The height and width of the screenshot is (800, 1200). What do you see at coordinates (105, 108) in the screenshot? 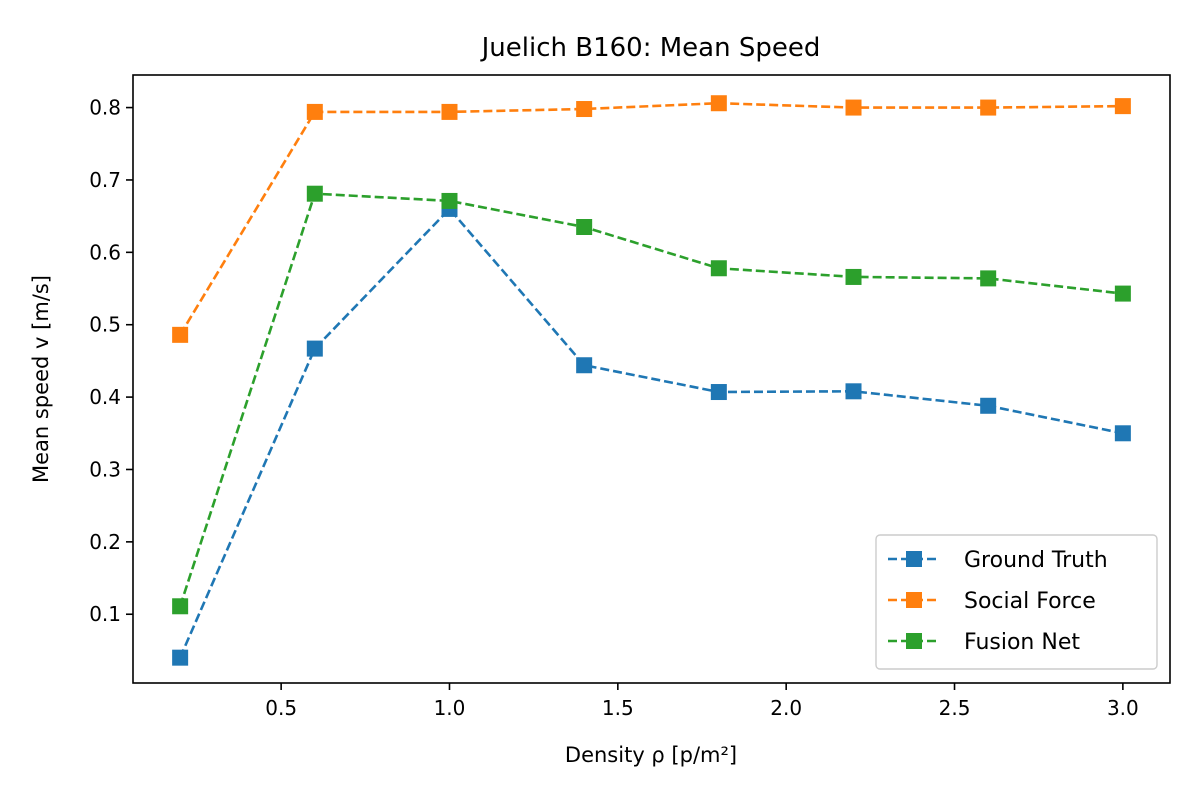
I see `y-tick-label: 0.8` at bounding box center [105, 108].